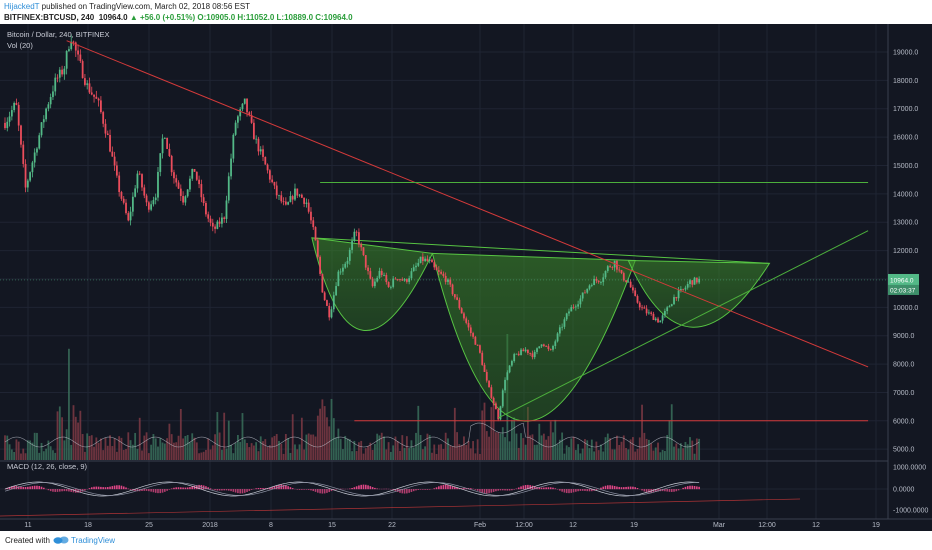 The image size is (932, 550). What do you see at coordinates (93, 540) in the screenshot?
I see `tradingview-brand: TradingView` at bounding box center [93, 540].